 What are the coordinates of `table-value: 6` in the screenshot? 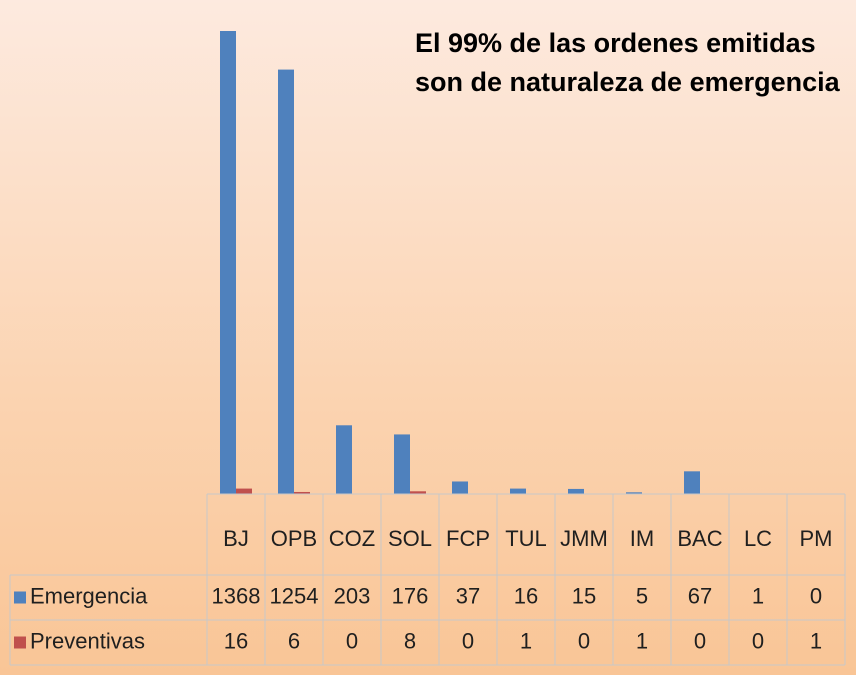 It's located at (294, 640).